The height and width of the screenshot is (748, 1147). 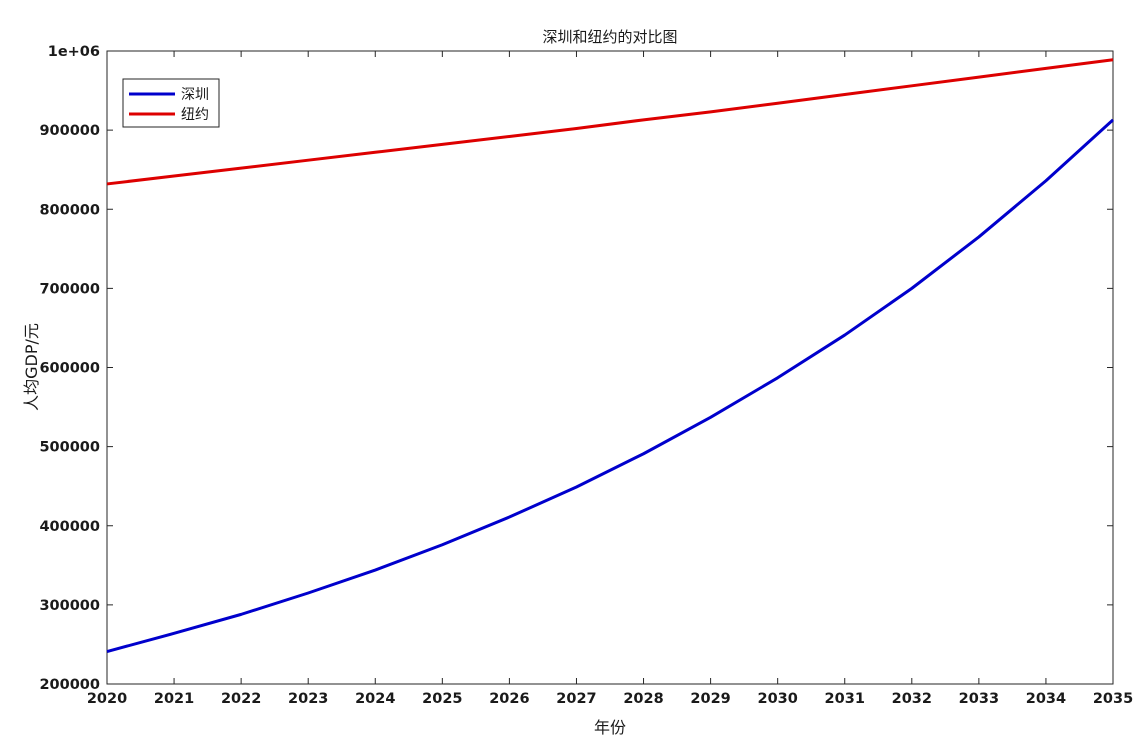 I want to click on x-tick-label: 2028, so click(x=643, y=699).